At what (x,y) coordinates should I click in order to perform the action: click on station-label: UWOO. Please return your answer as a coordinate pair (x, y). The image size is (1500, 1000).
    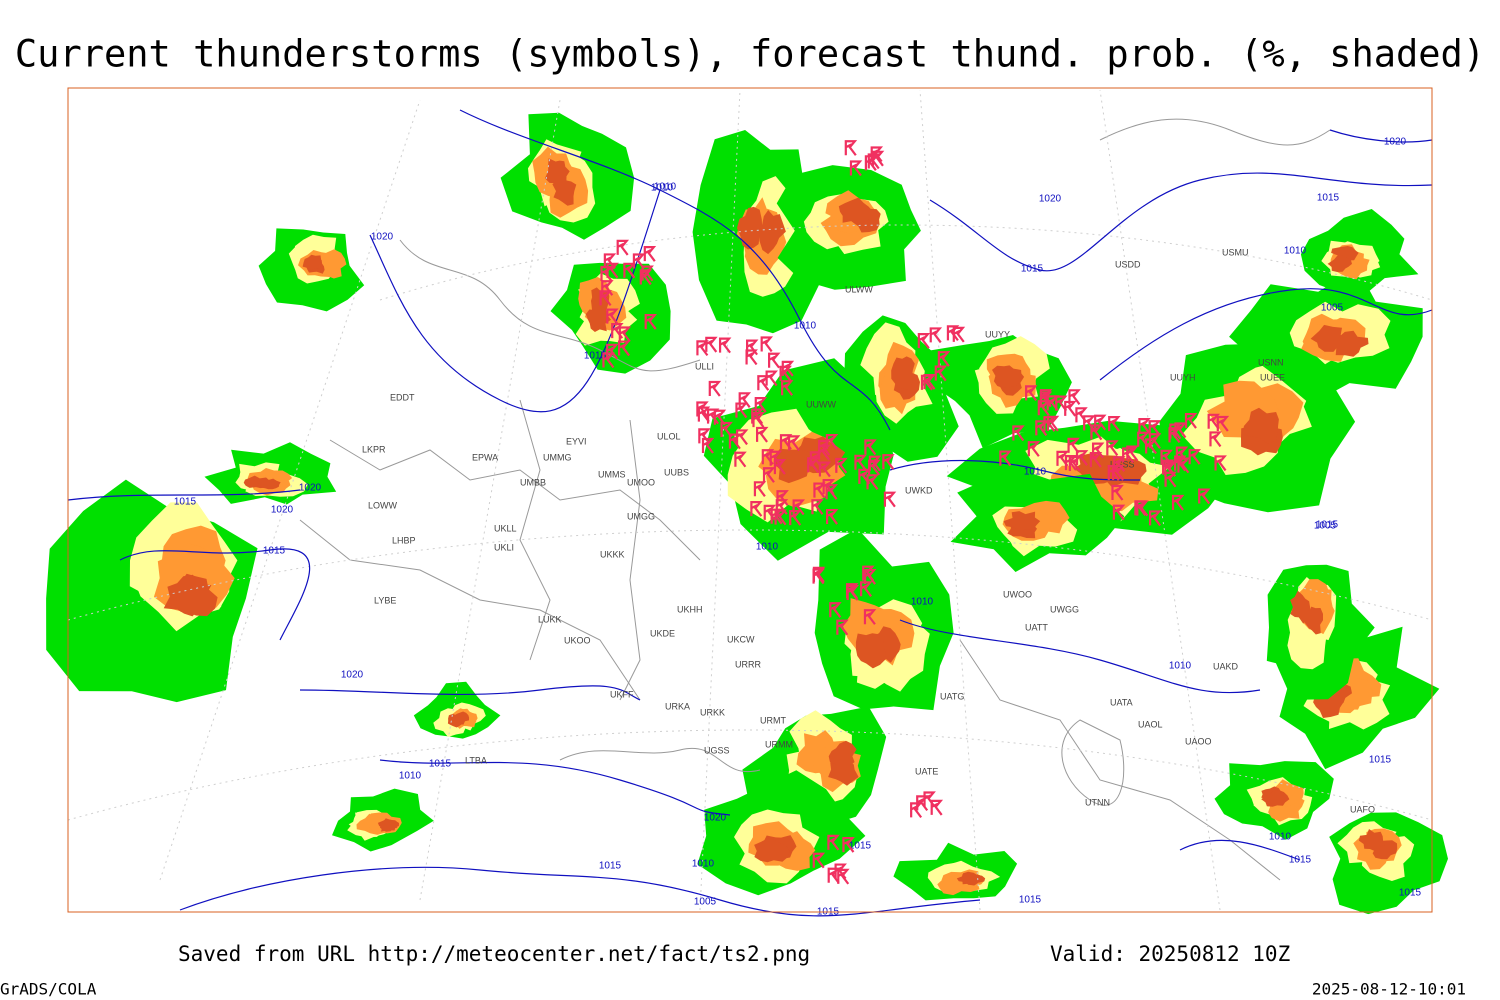
    Looking at the image, I should click on (1017, 594).